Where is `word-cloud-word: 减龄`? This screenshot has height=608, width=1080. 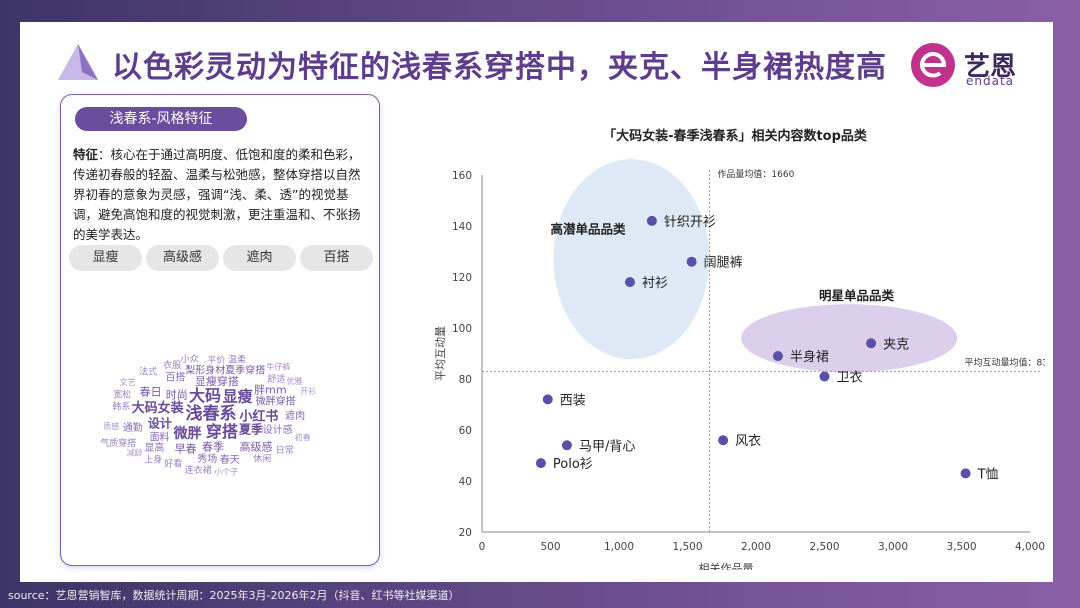 word-cloud-word: 减龄 is located at coordinates (135, 452).